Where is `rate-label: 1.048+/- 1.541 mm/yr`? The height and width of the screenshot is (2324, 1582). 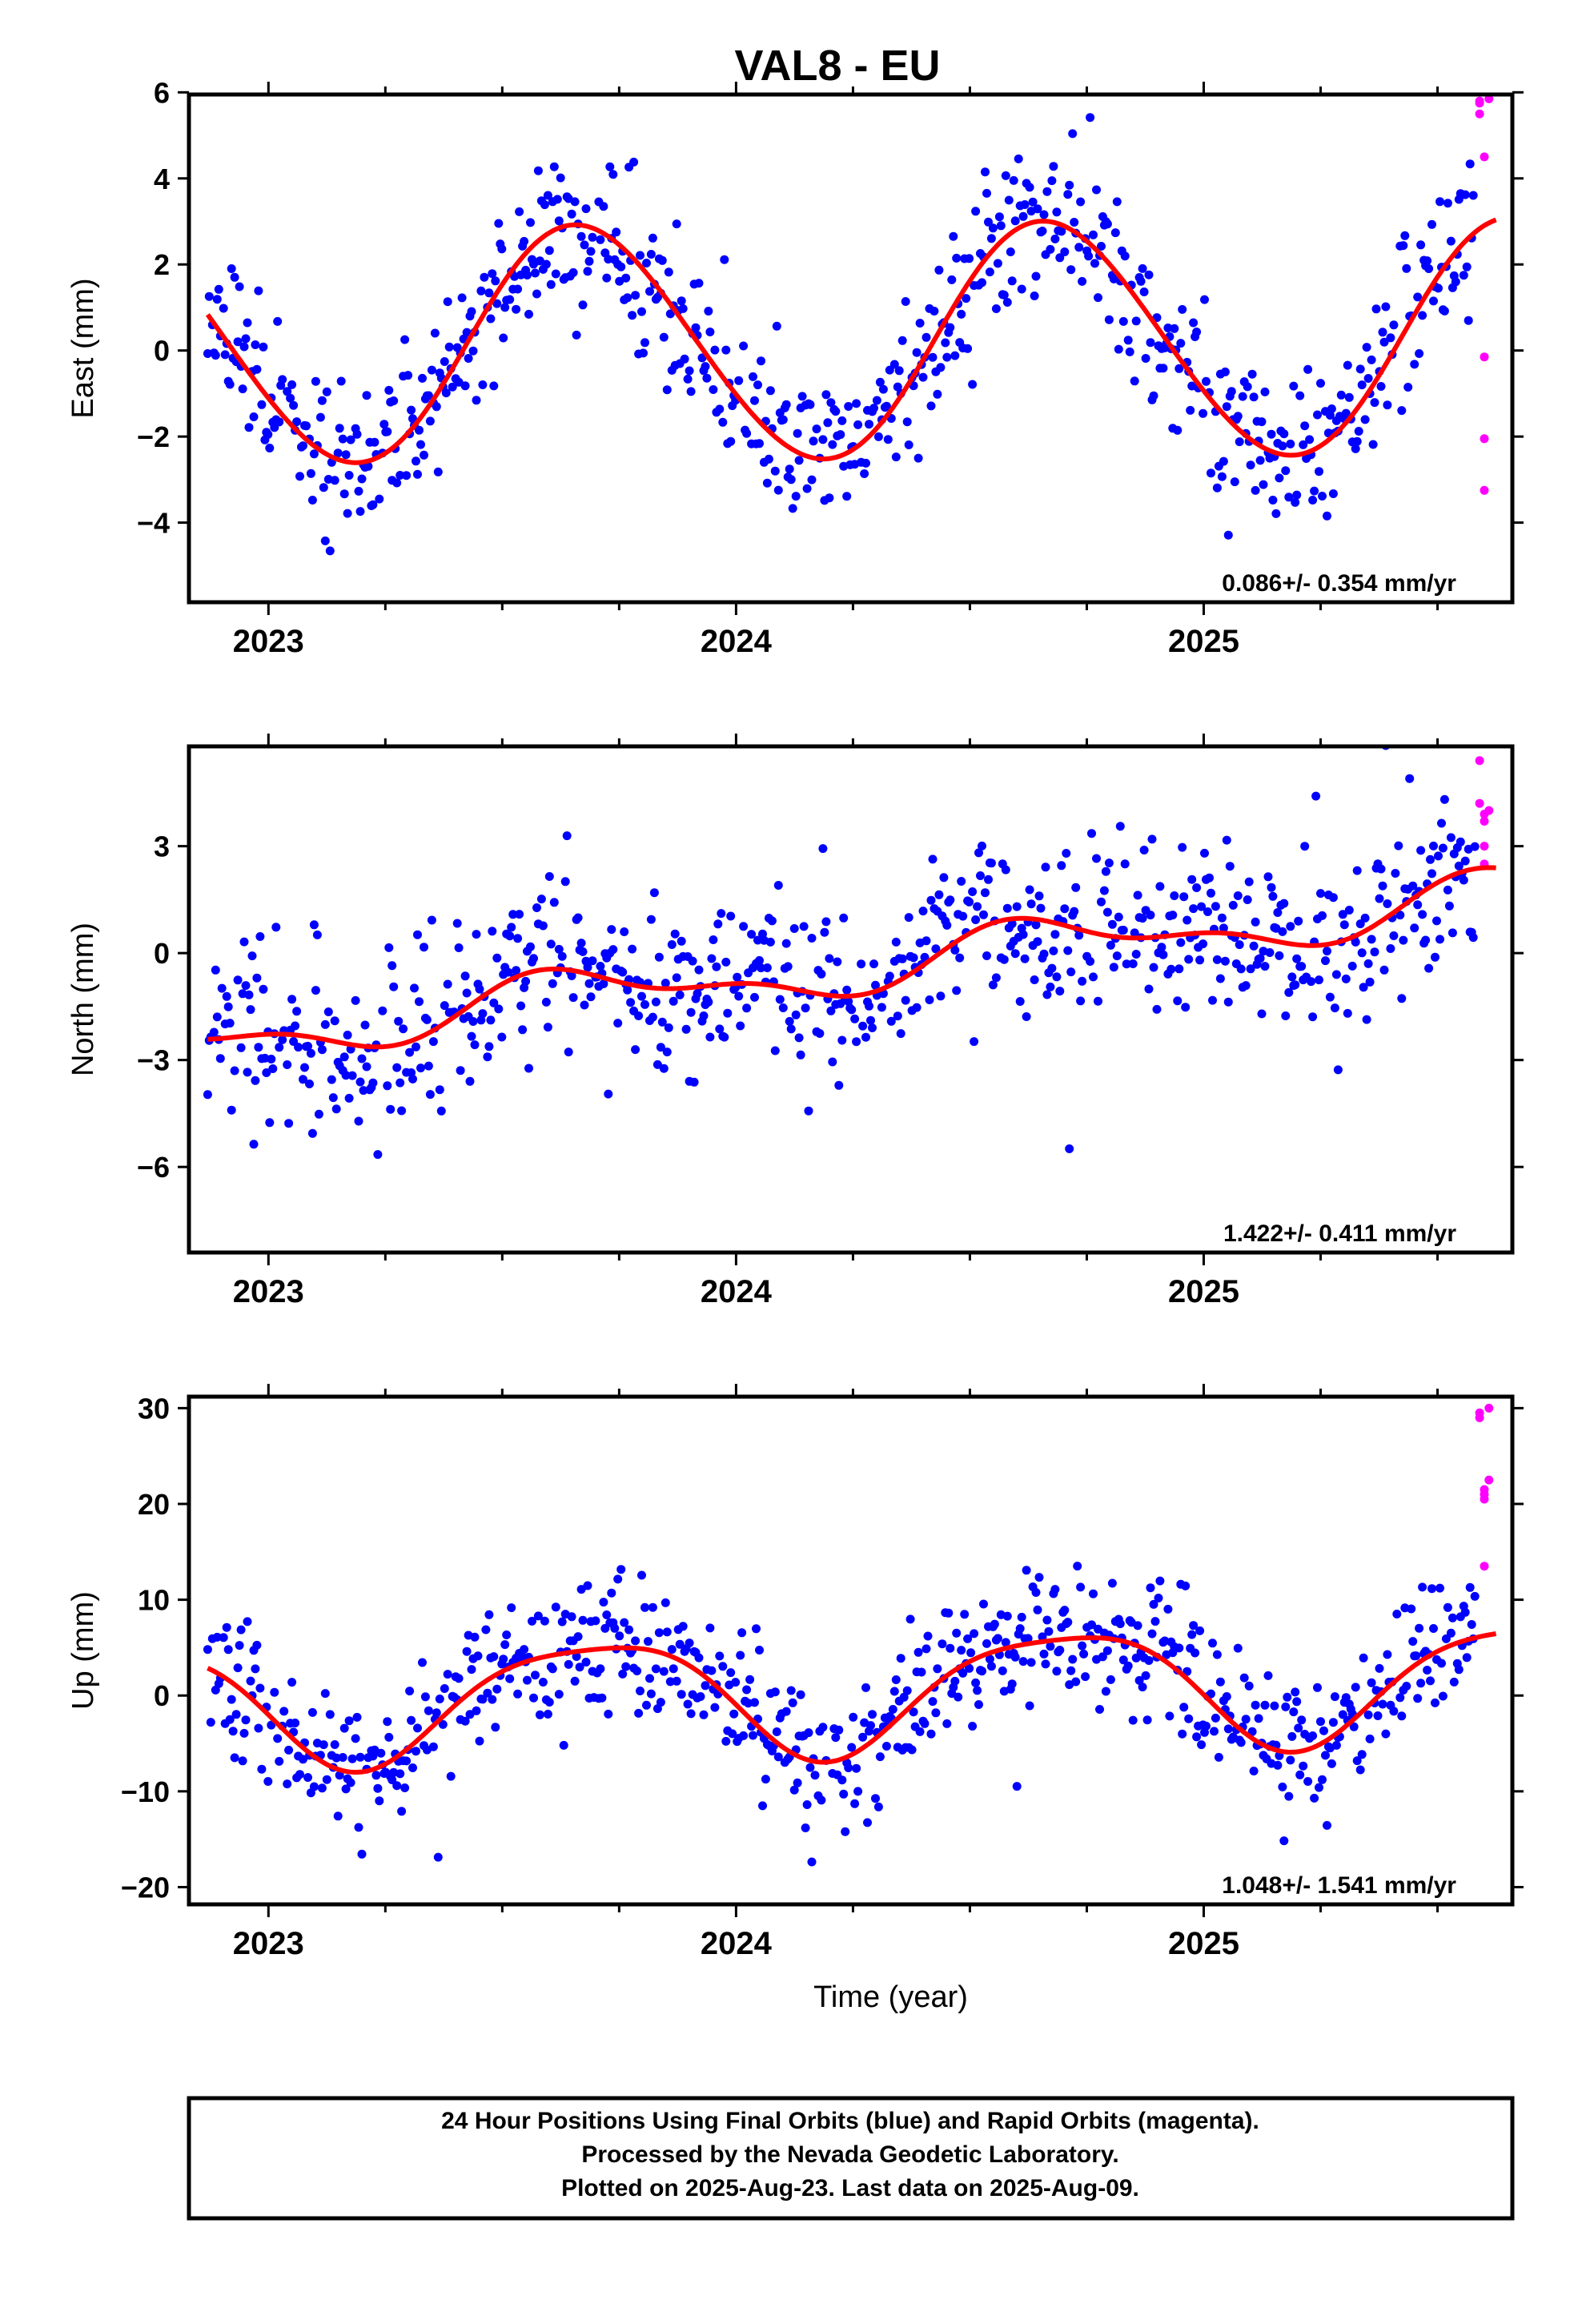 rate-label: 1.048+/- 1.541 mm/yr is located at coordinates (1339, 1886).